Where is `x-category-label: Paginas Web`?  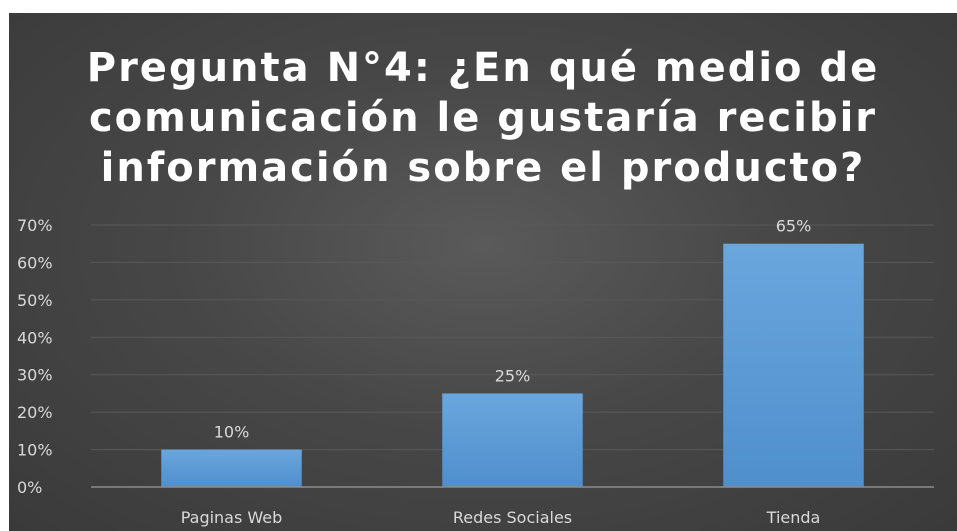
x-category-label: Paginas Web is located at coordinates (232, 517).